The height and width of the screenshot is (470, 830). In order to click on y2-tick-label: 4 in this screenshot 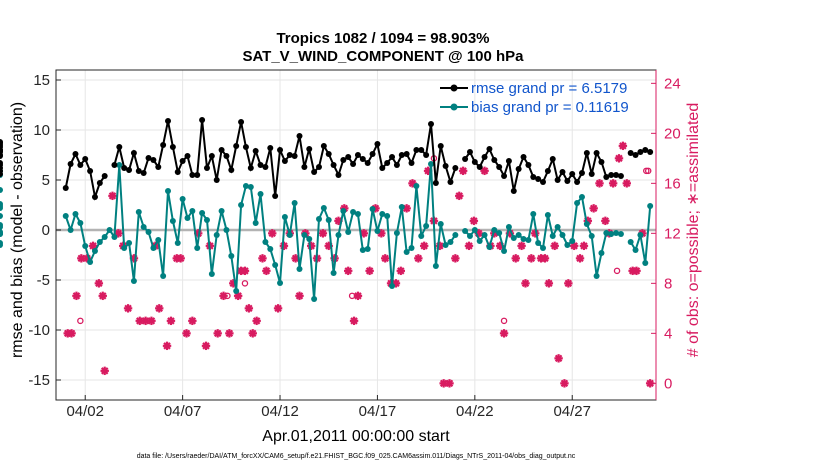, I will do `click(668, 333)`.